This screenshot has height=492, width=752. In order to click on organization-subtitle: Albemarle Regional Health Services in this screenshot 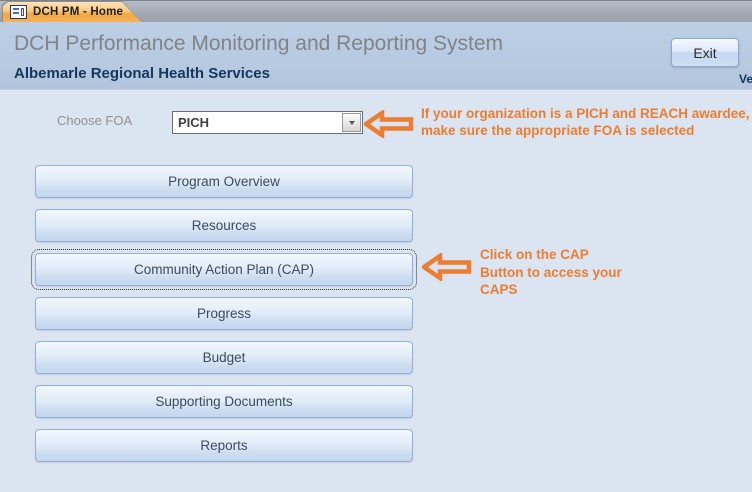, I will do `click(142, 73)`.